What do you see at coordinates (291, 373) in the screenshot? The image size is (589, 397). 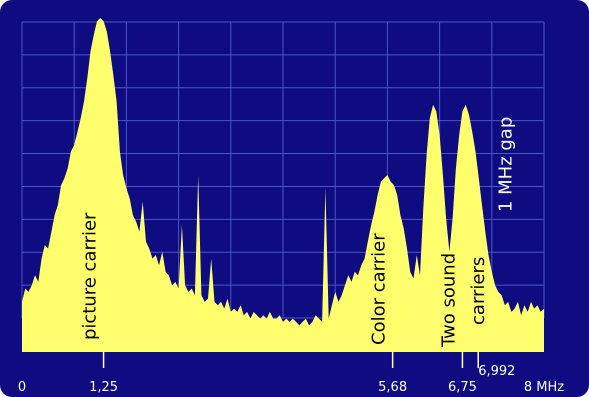 I see `x-axis-ticks: 0 1,25 5,68 6,756,992 8 MHz` at bounding box center [291, 373].